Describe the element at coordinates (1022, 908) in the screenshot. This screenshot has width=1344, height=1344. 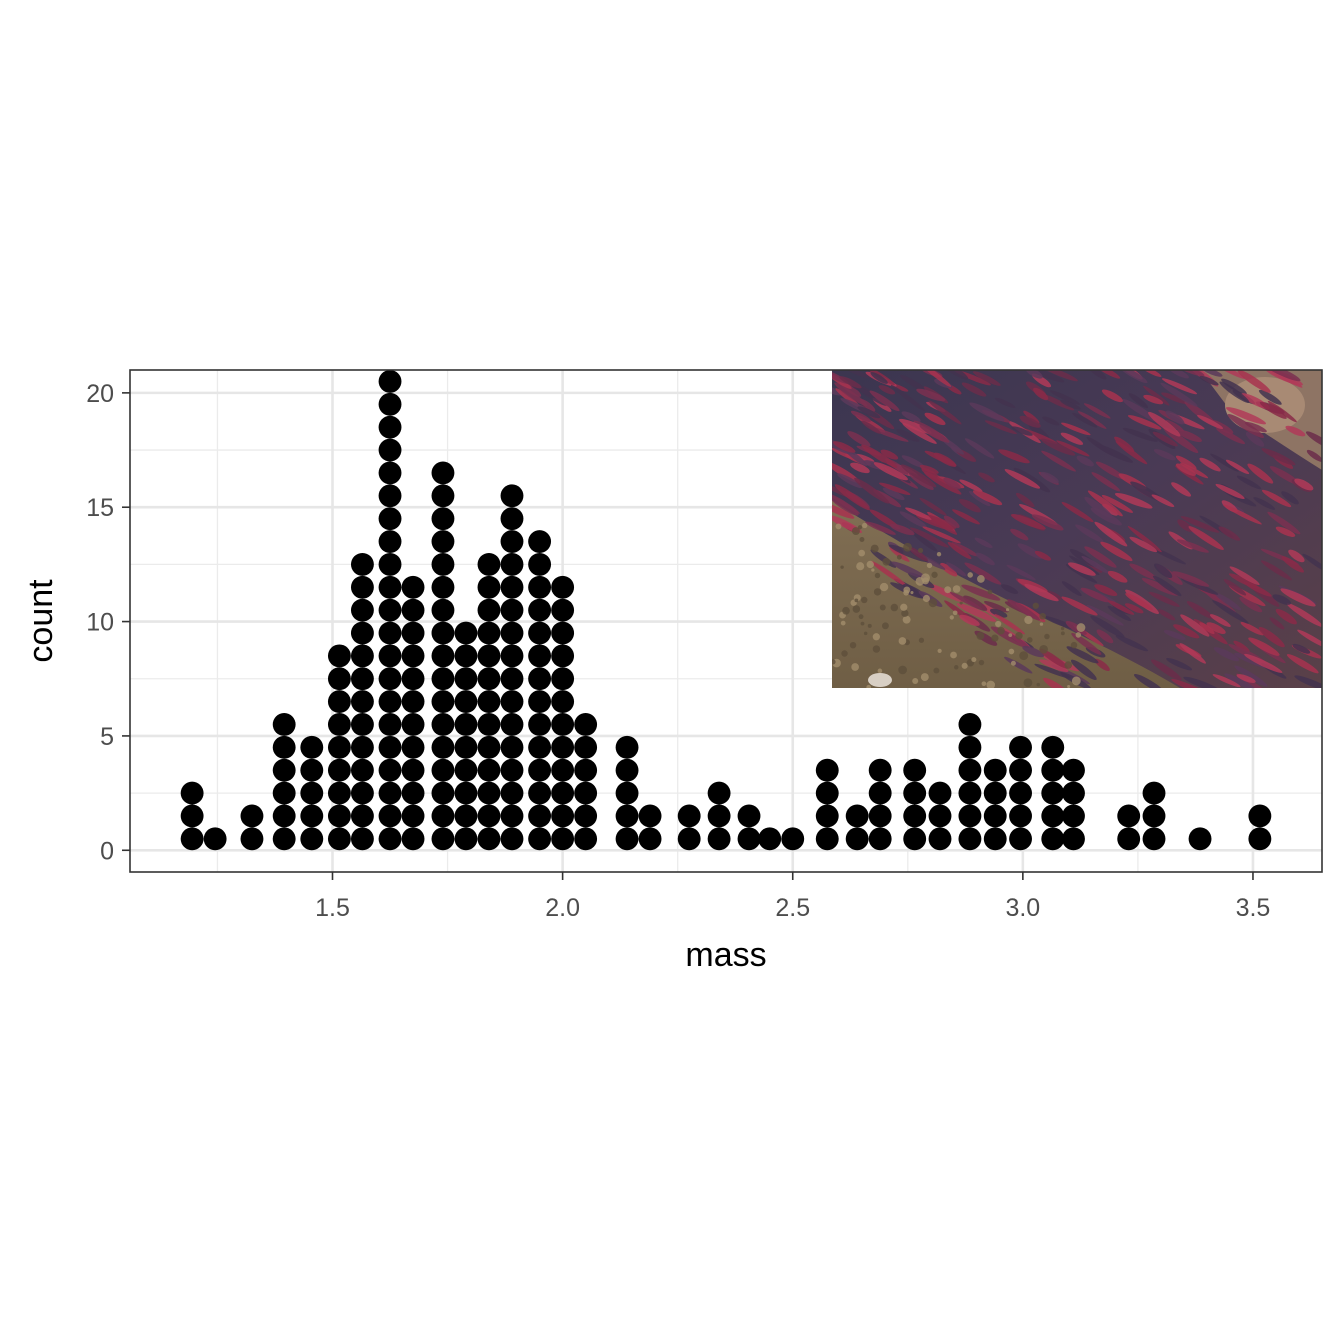
I see `x-tick-label: 3.0` at that location.